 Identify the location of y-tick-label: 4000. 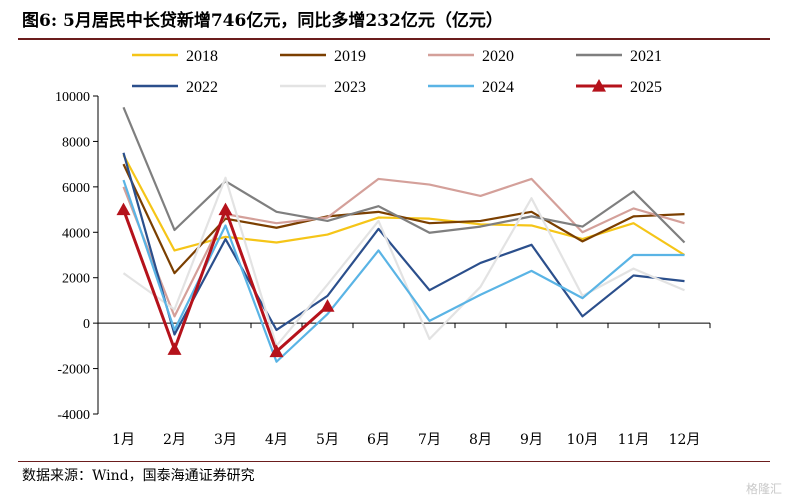
(76, 233).